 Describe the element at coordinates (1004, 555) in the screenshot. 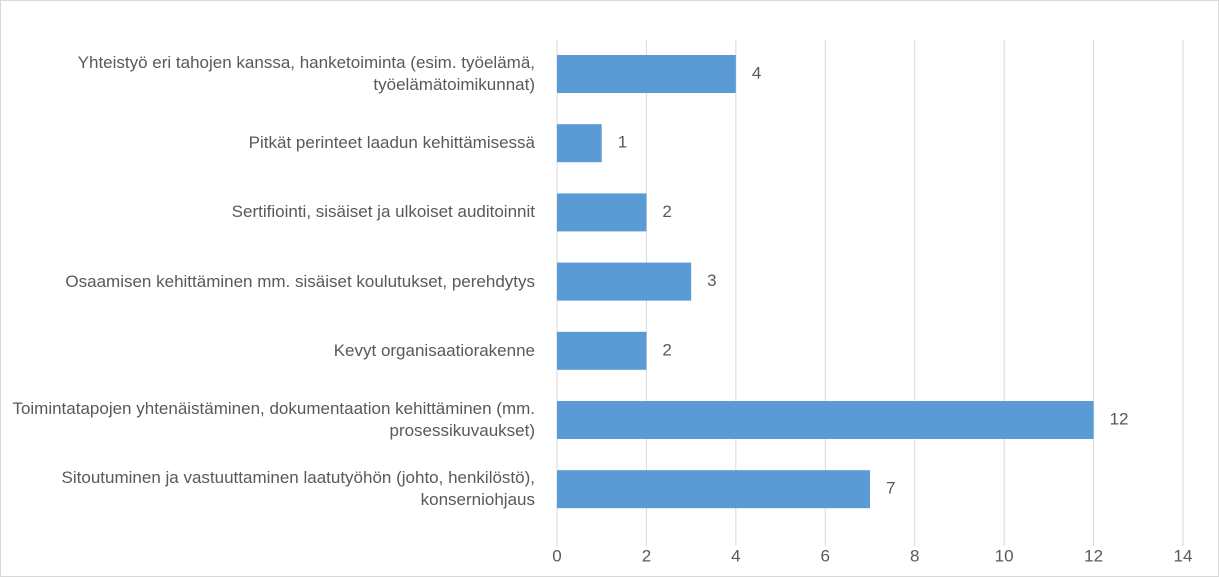

I see `x-tick-label: 10` at that location.